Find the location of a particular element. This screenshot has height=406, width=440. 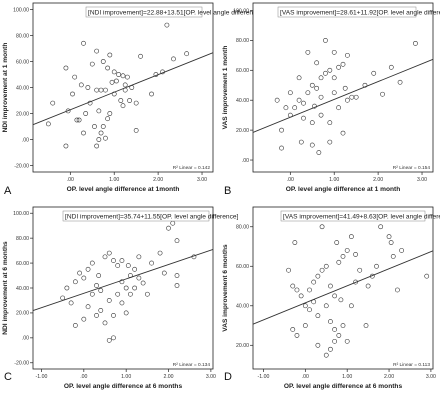

x-tick-label: 2.00 is located at coordinates (389, 377).